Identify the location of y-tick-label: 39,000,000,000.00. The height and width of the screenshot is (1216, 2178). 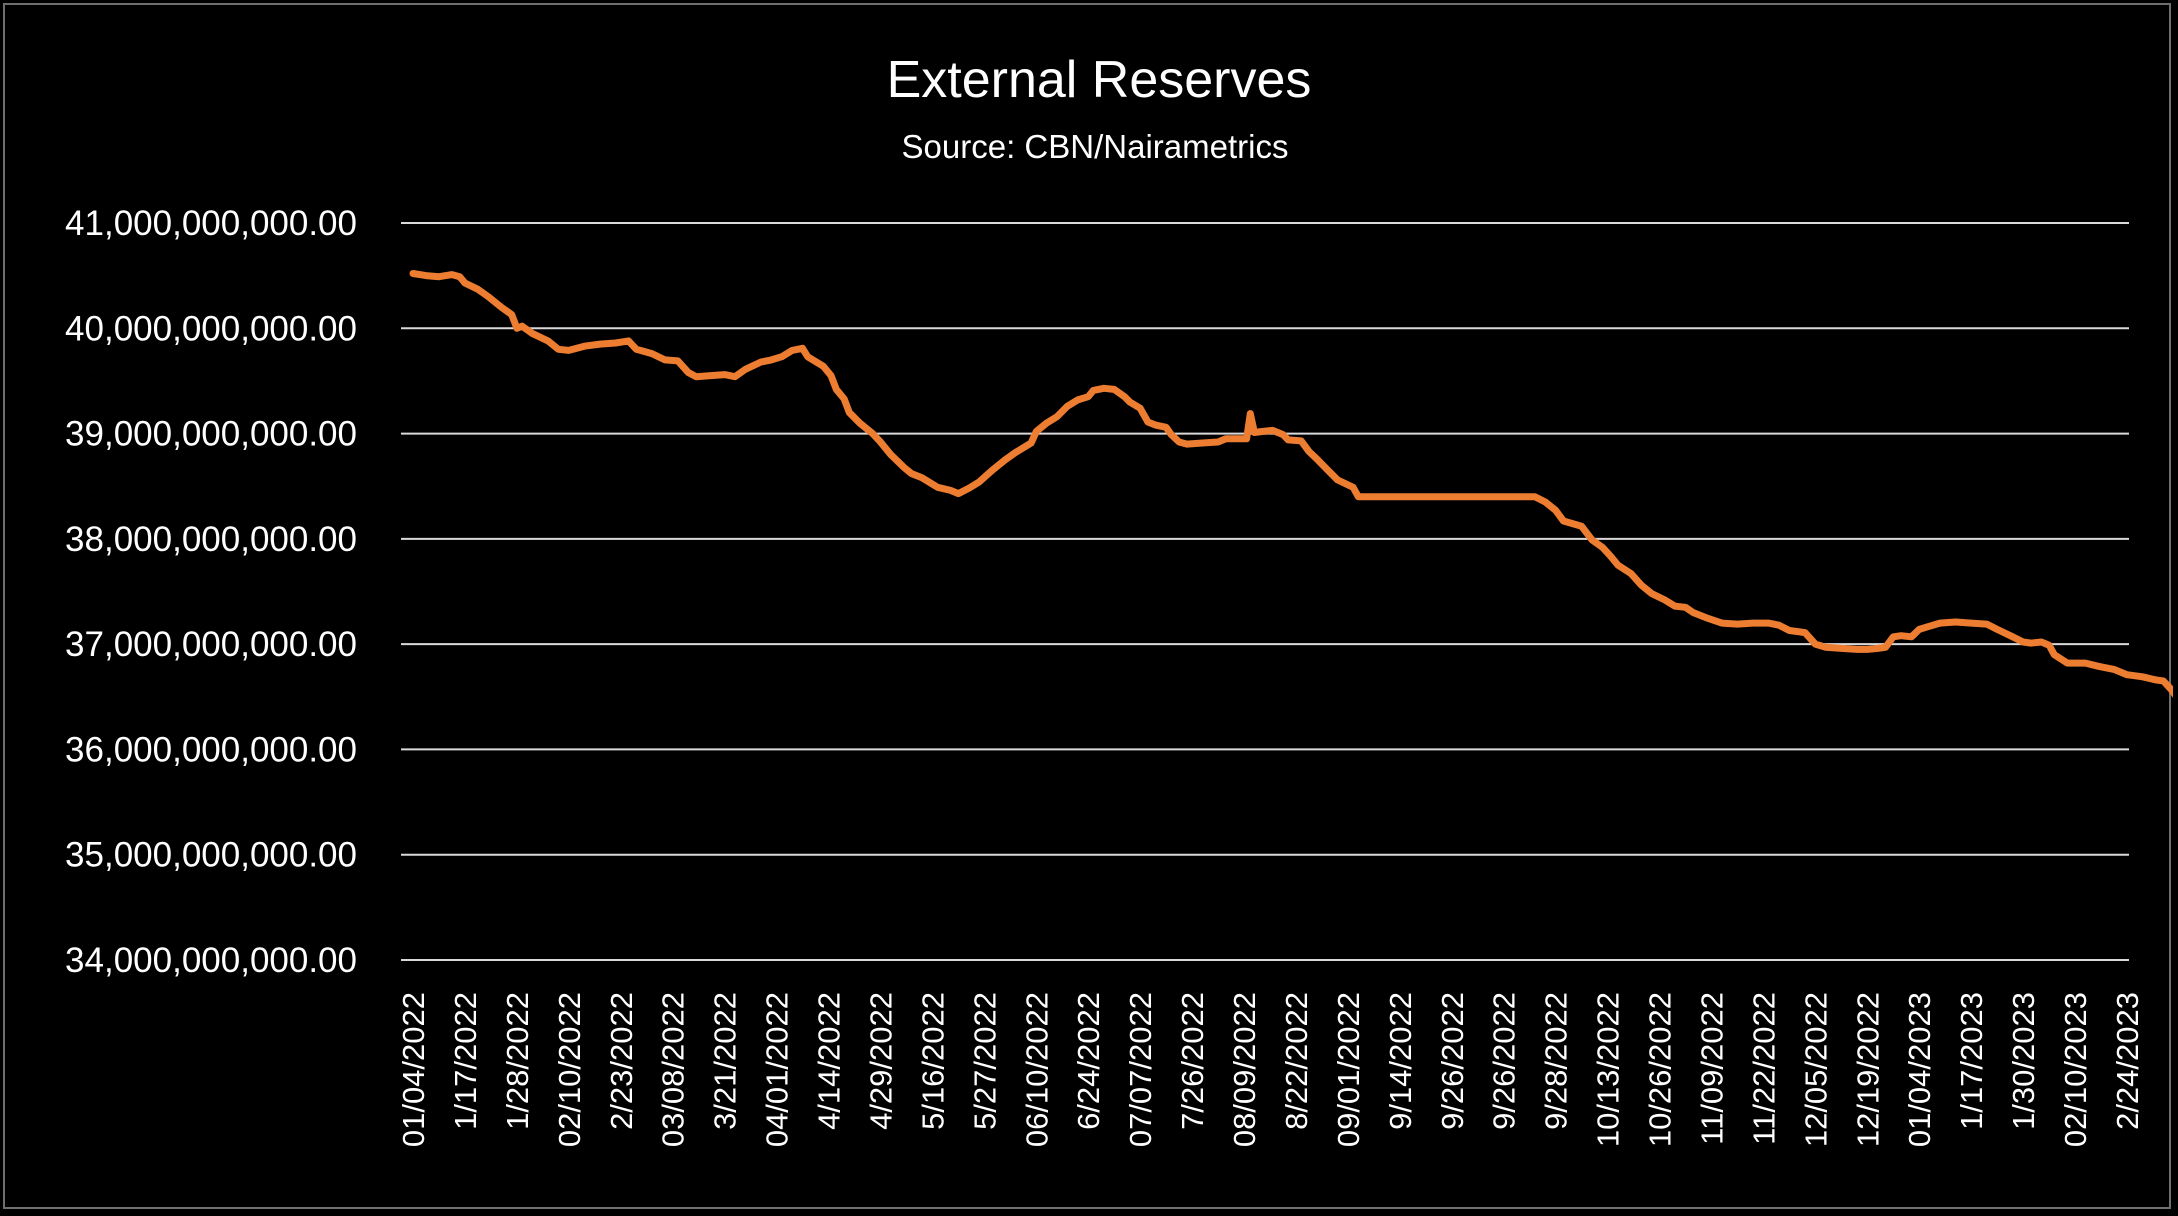
(211, 434).